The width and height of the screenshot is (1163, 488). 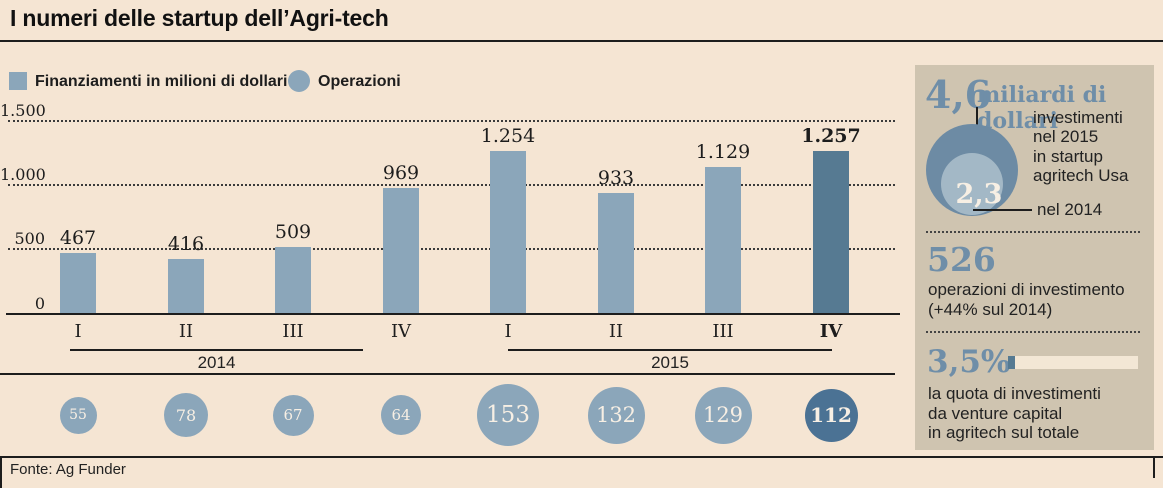 I want to click on funding-legend-label: Finanziamenti in milioni di dollari, so click(x=161, y=81).